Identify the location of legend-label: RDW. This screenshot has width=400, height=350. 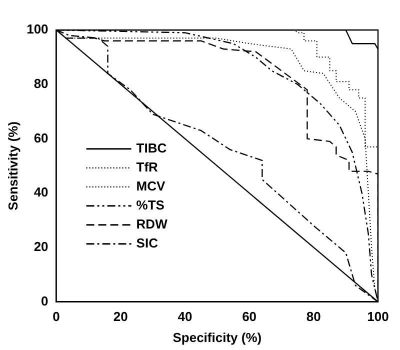
(152, 224).